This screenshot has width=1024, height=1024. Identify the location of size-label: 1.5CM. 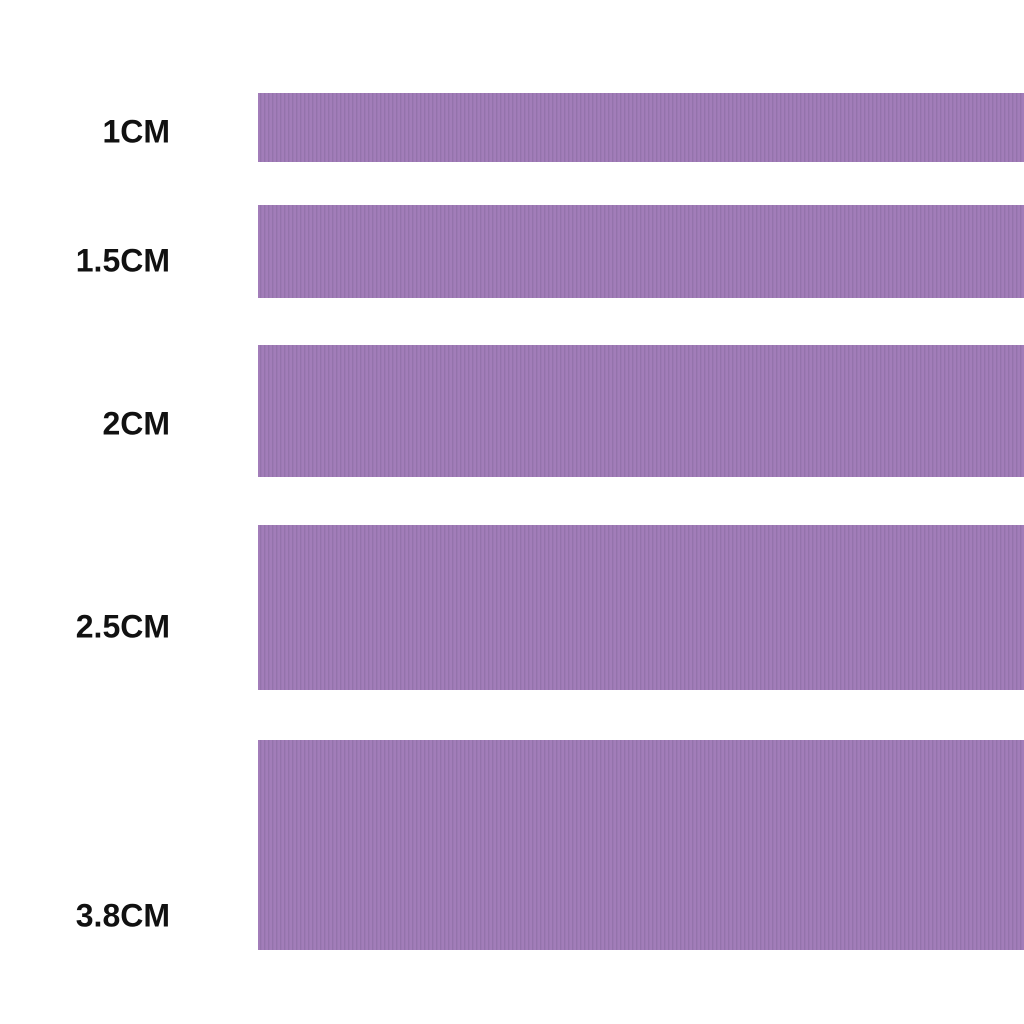
(123, 260).